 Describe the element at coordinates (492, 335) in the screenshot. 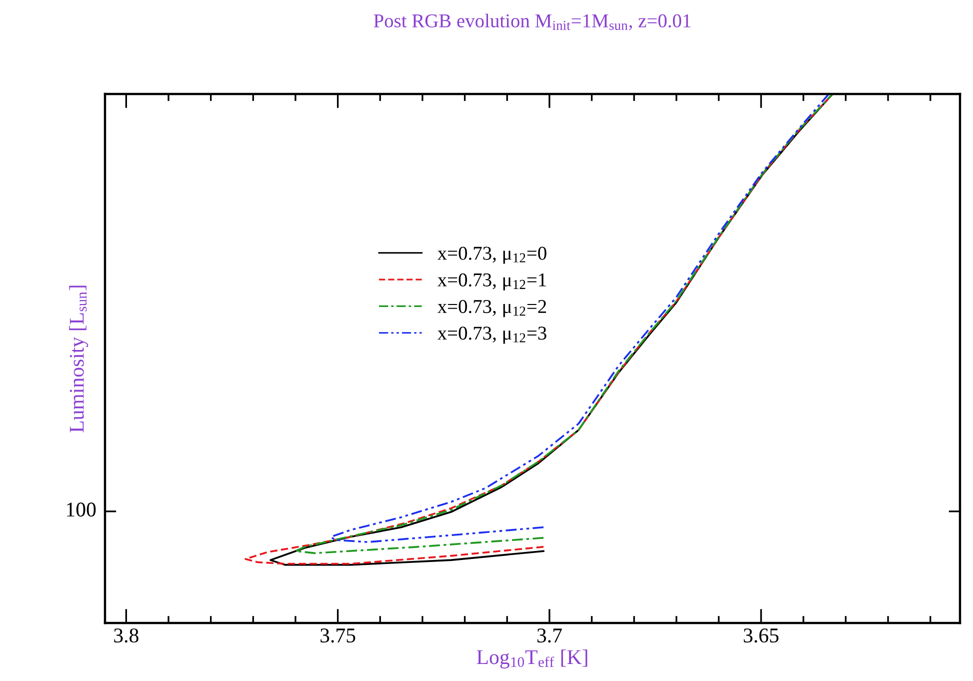

I see `legend-label: x=0.73, μ$_{12}$=3` at that location.